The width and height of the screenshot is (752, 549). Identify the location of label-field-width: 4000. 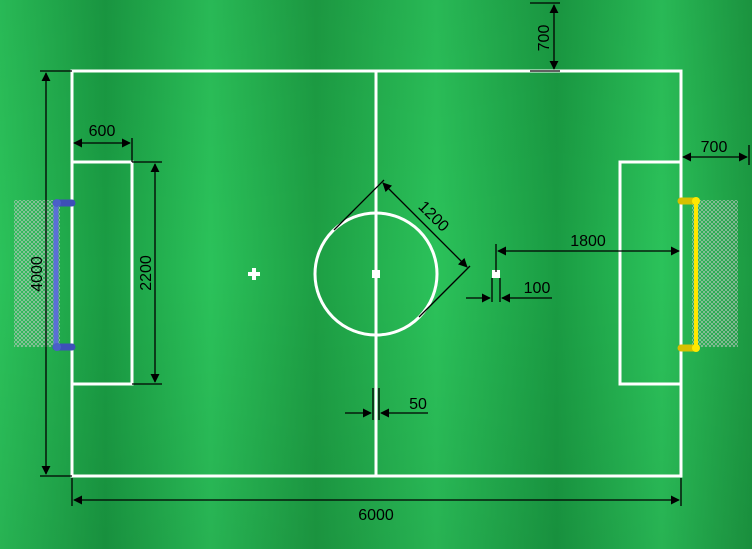
(37, 274).